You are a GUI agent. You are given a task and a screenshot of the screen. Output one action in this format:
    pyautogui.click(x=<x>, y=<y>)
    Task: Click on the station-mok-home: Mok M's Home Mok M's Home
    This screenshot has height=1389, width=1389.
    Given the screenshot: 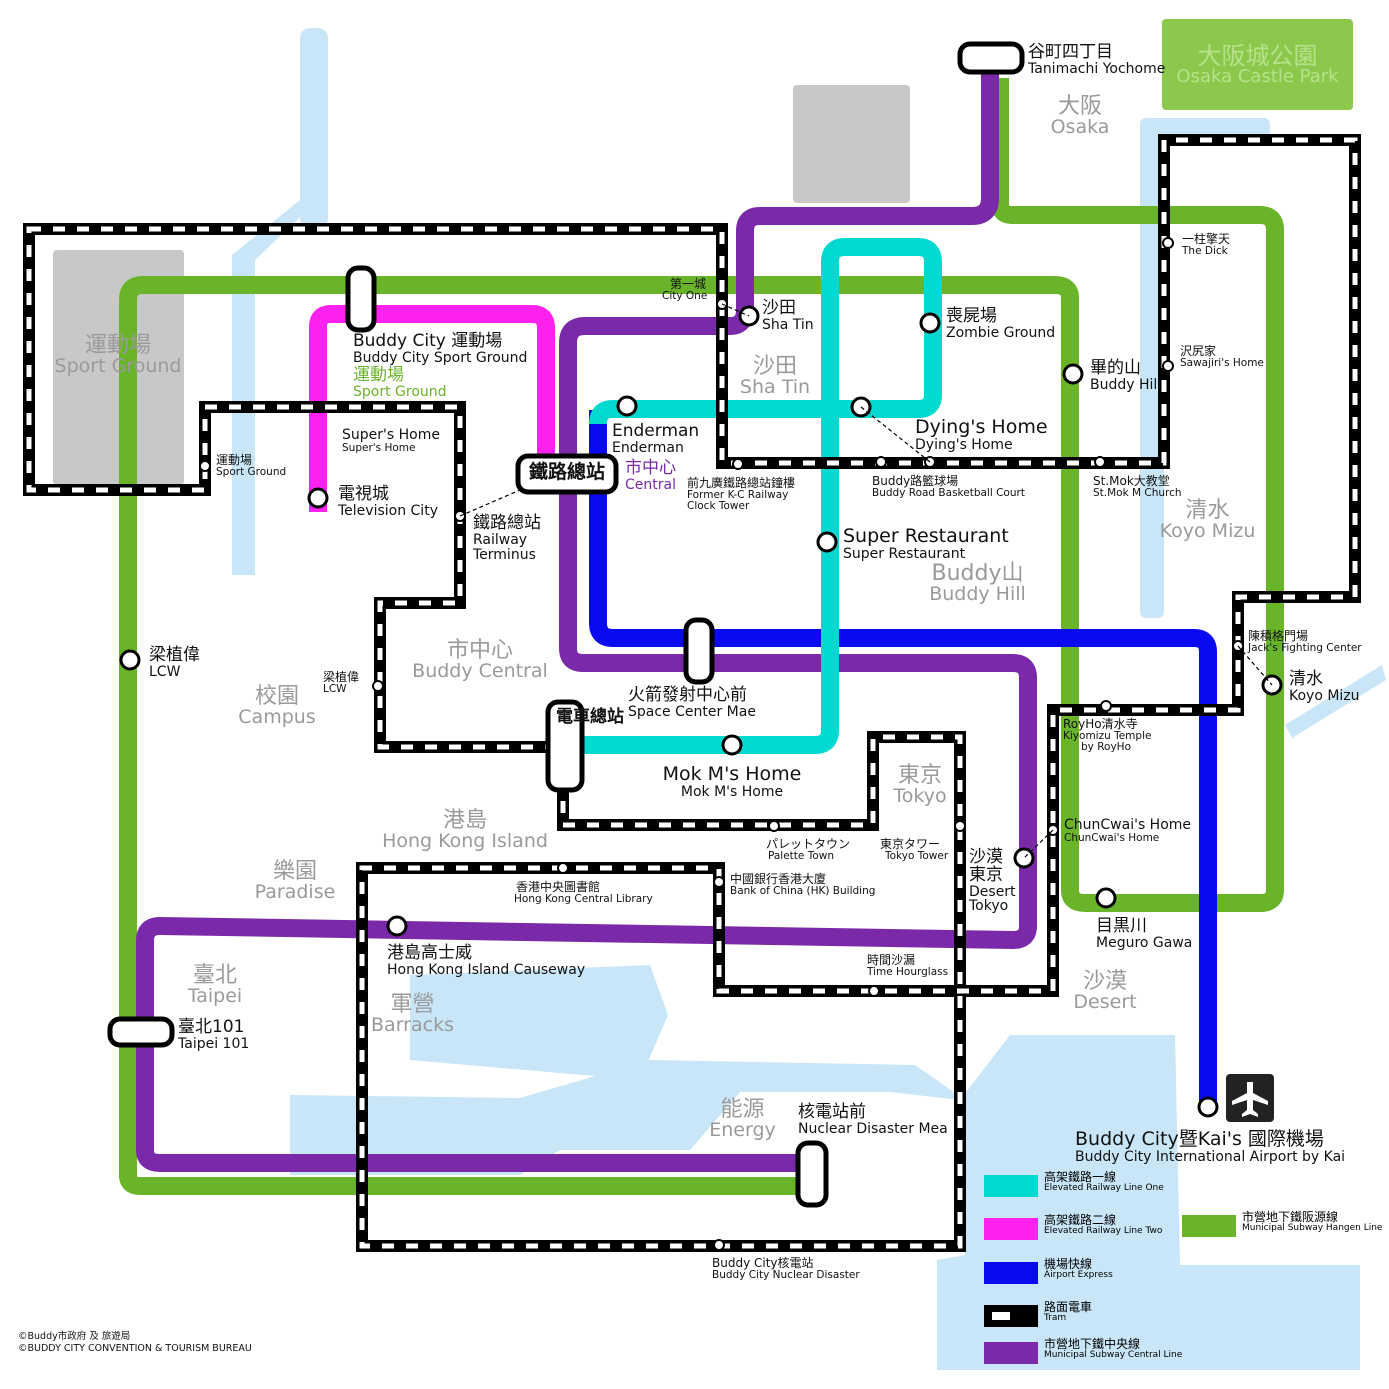 What is the action you would take?
    pyautogui.click(x=732, y=781)
    